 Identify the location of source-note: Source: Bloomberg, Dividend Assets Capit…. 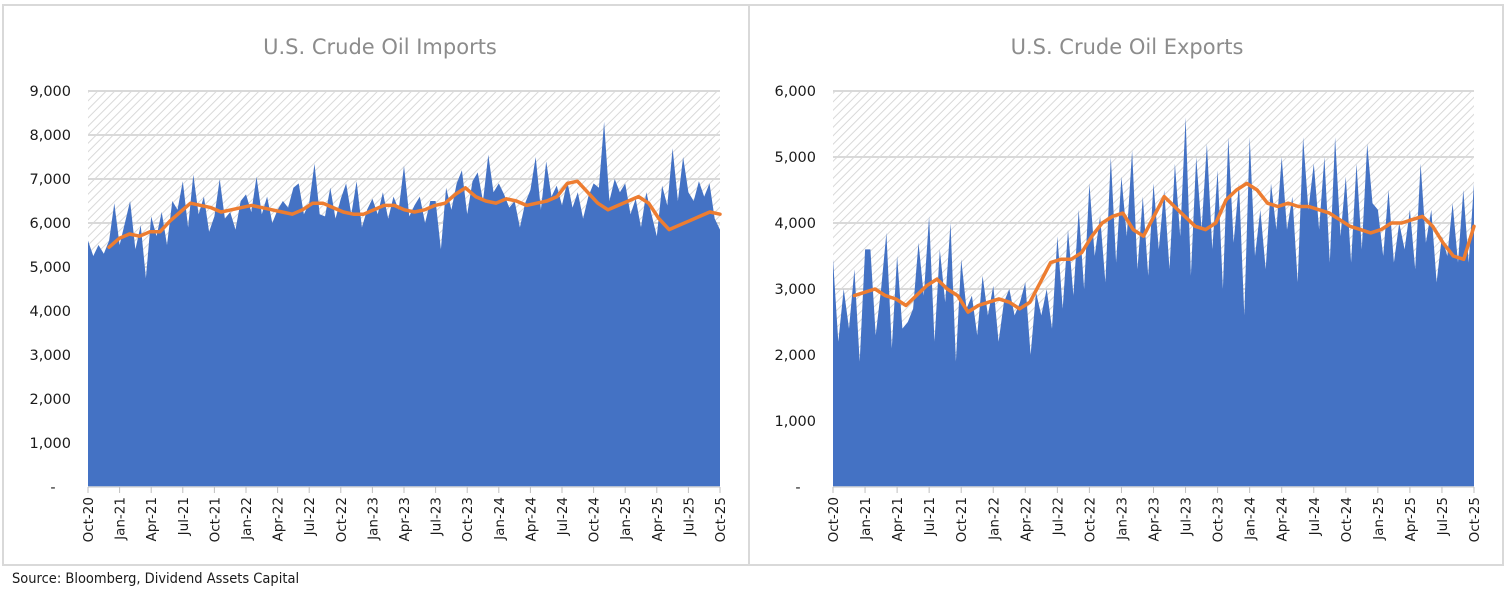
(156, 579).